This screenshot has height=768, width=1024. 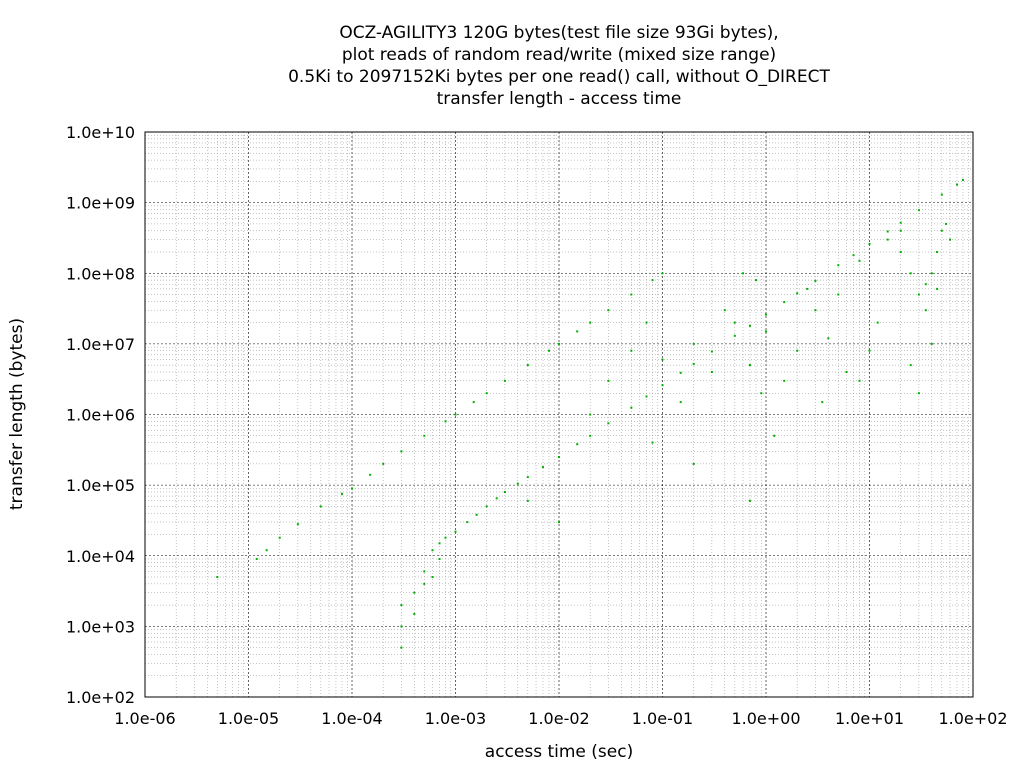 What do you see at coordinates (144, 718) in the screenshot?
I see `x-tick-label: 1.0e-06` at bounding box center [144, 718].